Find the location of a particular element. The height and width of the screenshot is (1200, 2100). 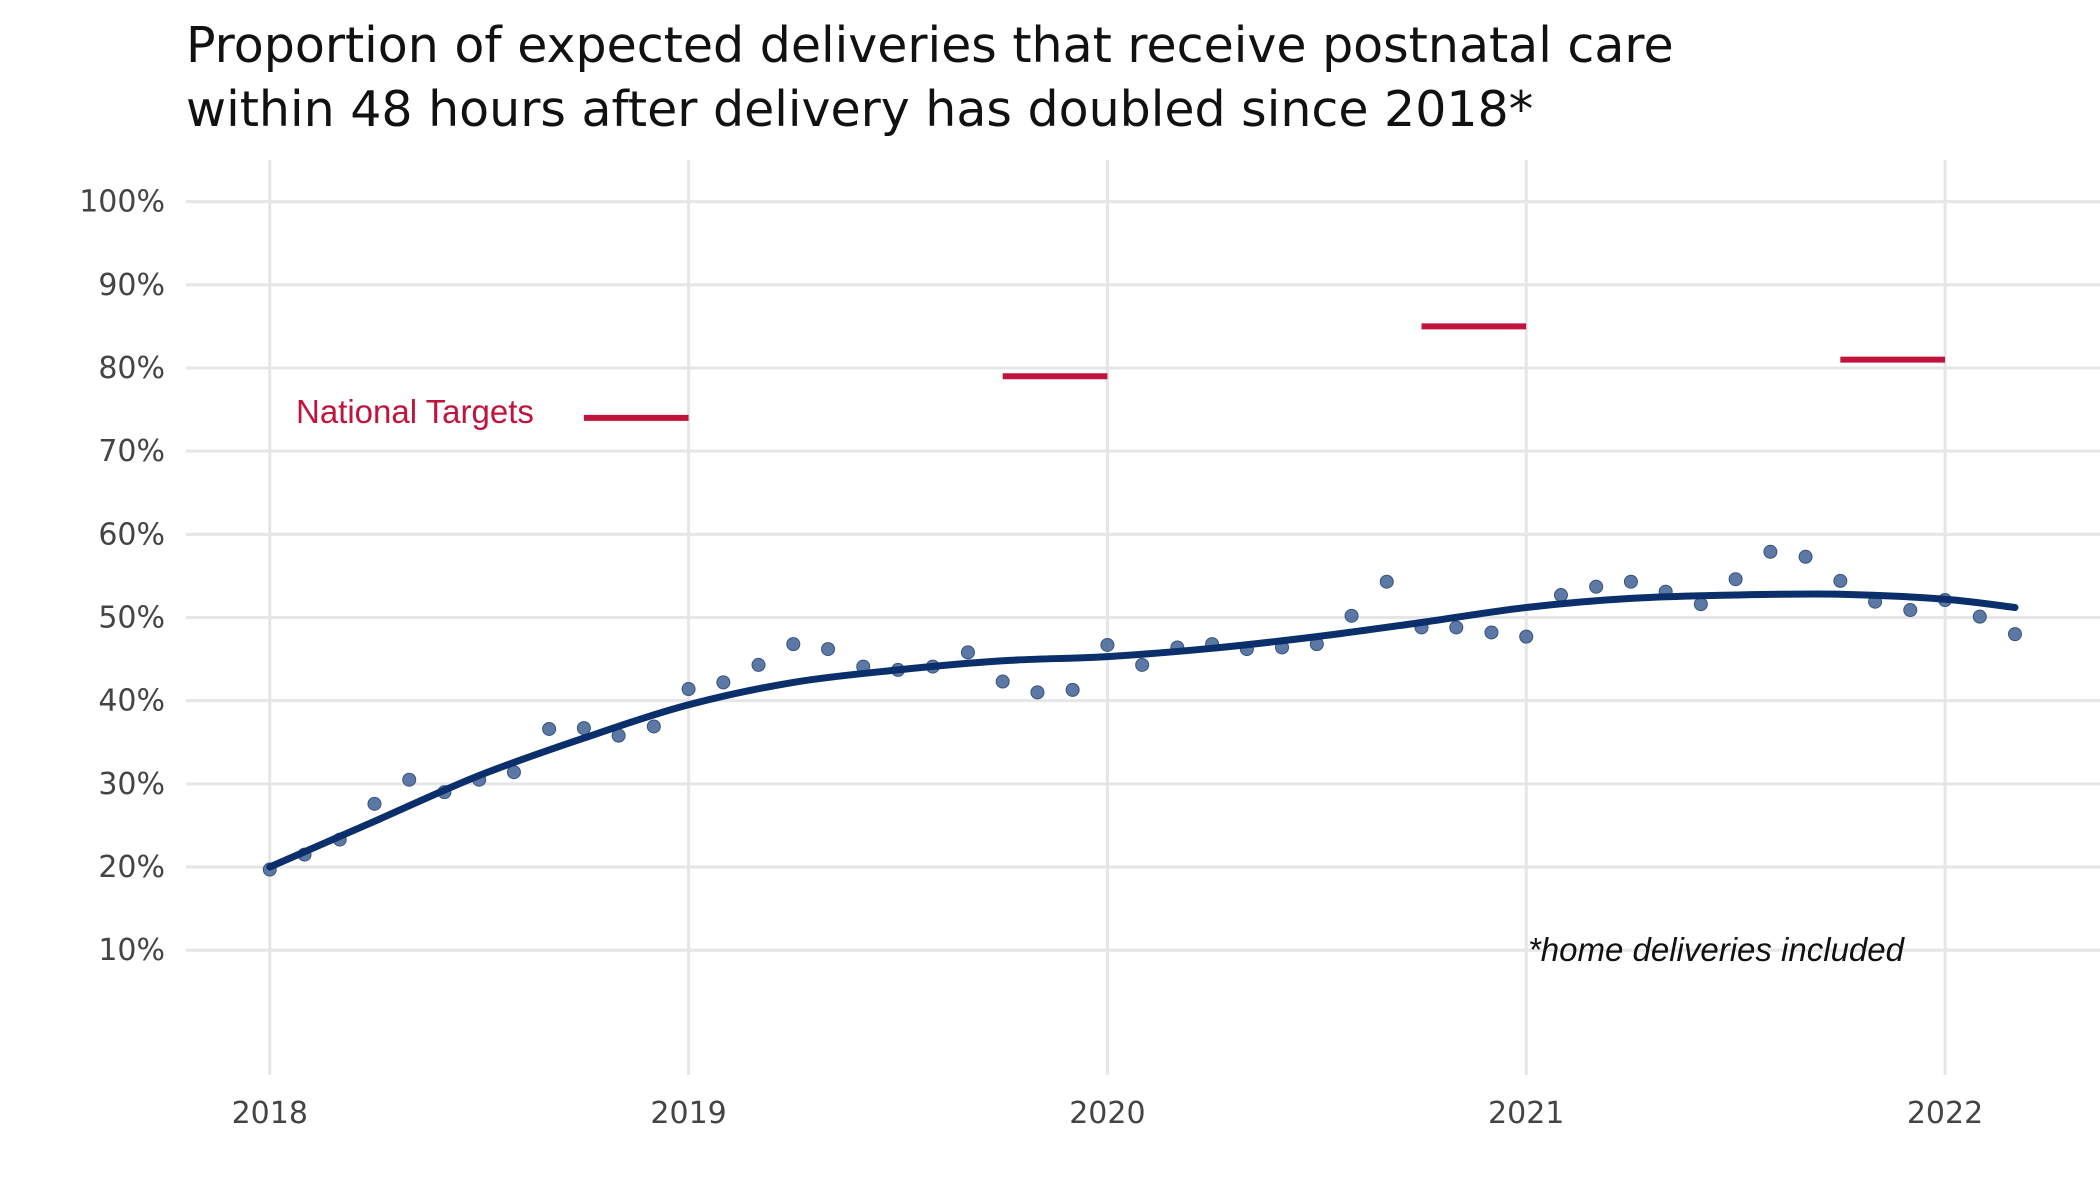

y-tick-label: 70% is located at coordinates (131, 451).